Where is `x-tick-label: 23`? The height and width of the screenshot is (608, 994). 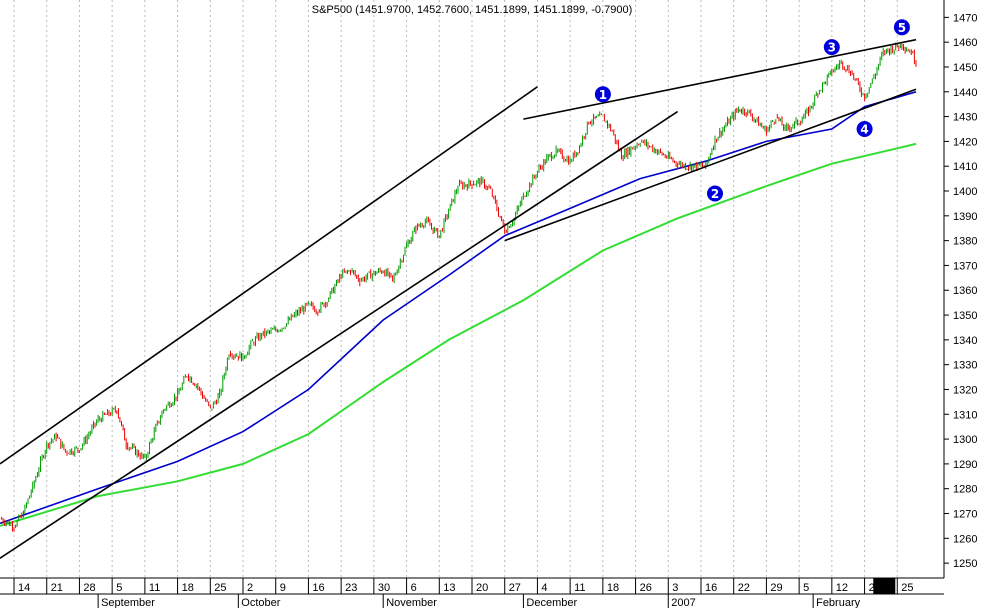 x-tick-label: 23 is located at coordinates (351, 588).